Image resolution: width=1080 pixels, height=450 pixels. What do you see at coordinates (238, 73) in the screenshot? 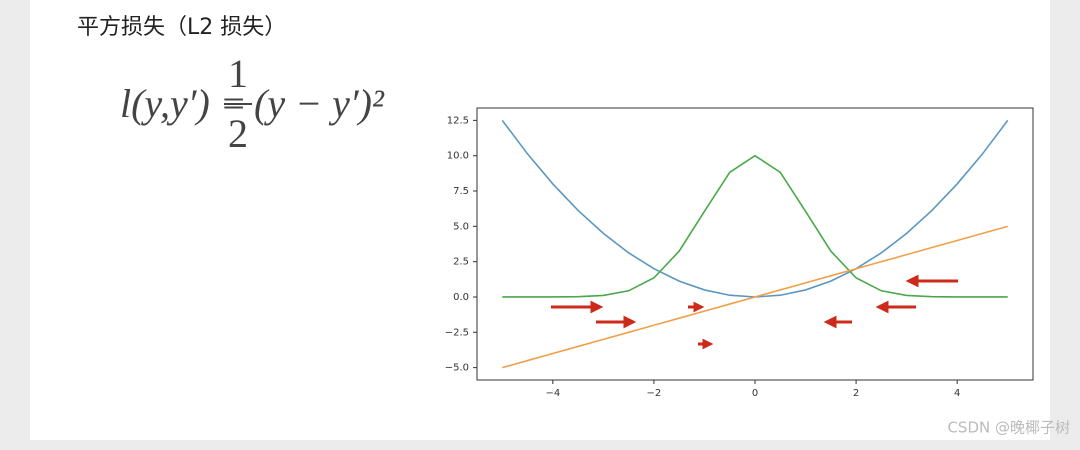
I see `formula-numerator: 1` at bounding box center [238, 73].